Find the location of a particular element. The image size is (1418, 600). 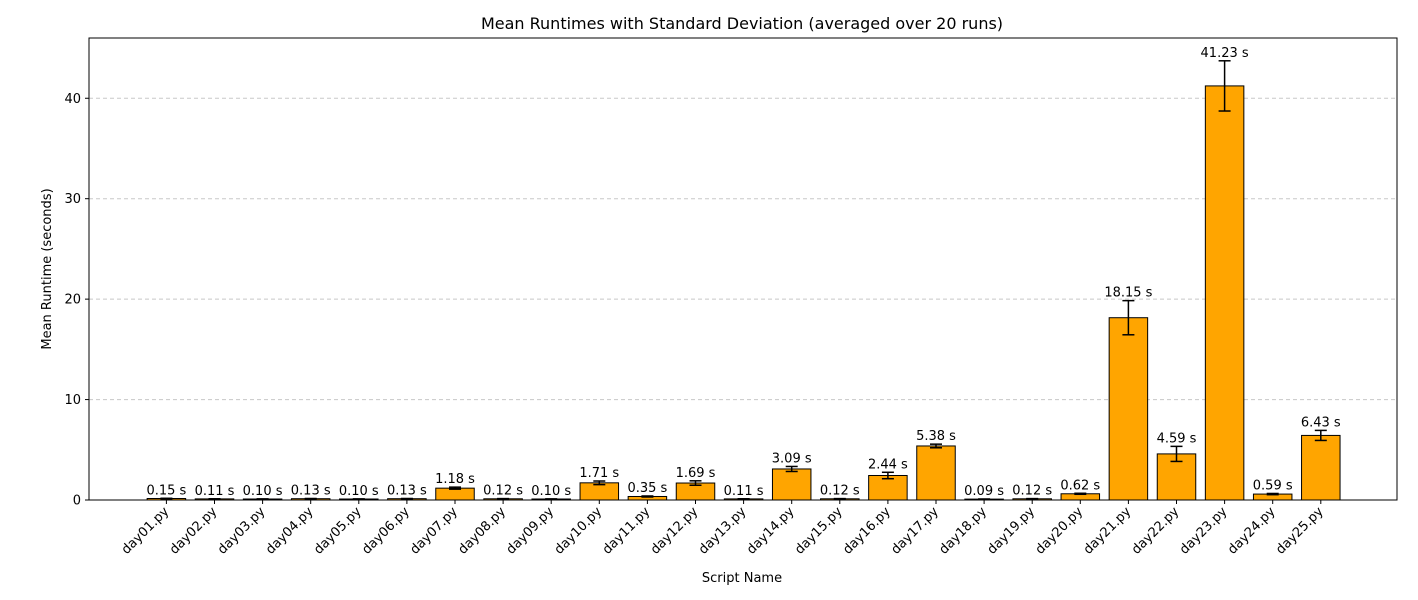

data-label: 3.09 s is located at coordinates (792, 458).